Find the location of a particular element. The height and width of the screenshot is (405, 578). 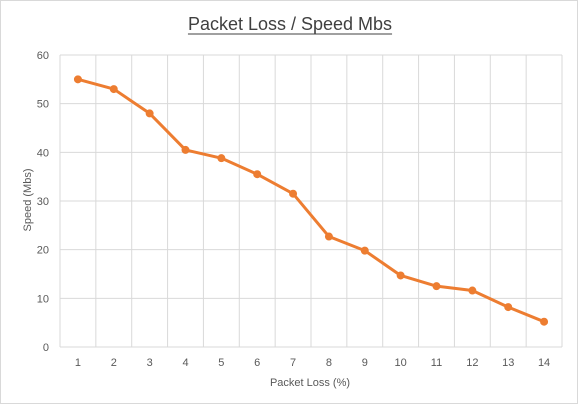

y-tick-label: 60 is located at coordinates (43, 56).